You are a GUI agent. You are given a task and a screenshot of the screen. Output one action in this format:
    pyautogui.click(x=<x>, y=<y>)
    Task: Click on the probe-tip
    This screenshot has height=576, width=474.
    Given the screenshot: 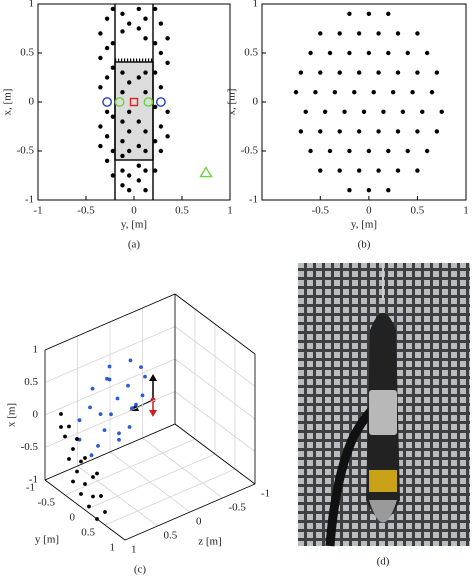 What is the action you would take?
    pyautogui.click(x=383, y=511)
    